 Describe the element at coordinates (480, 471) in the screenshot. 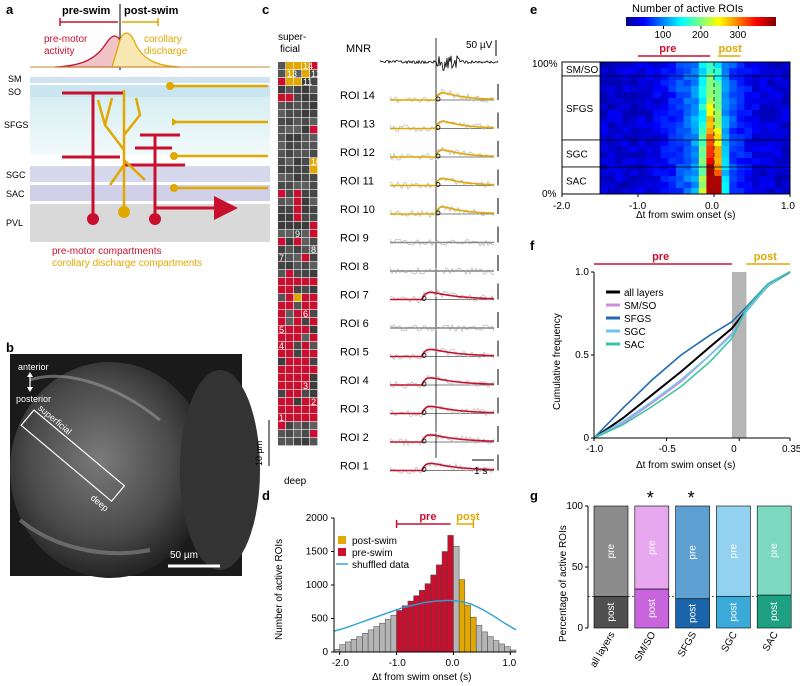

I see `time-scale-label: 1 s` at that location.